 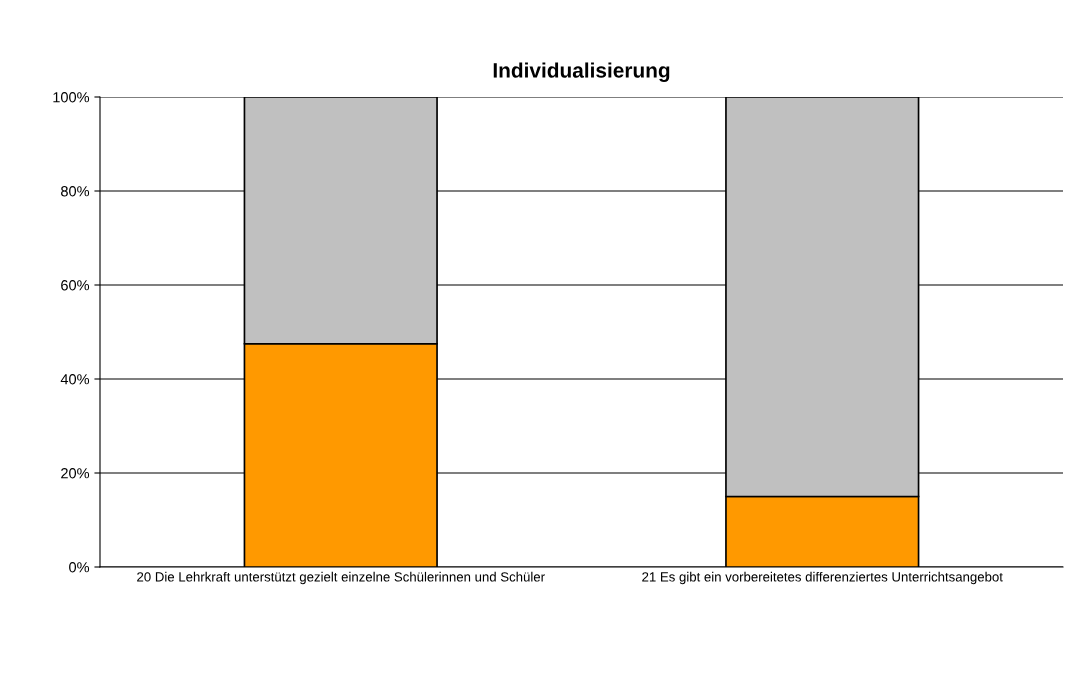 I want to click on chart-title: Individualisierung, so click(x=581, y=72).